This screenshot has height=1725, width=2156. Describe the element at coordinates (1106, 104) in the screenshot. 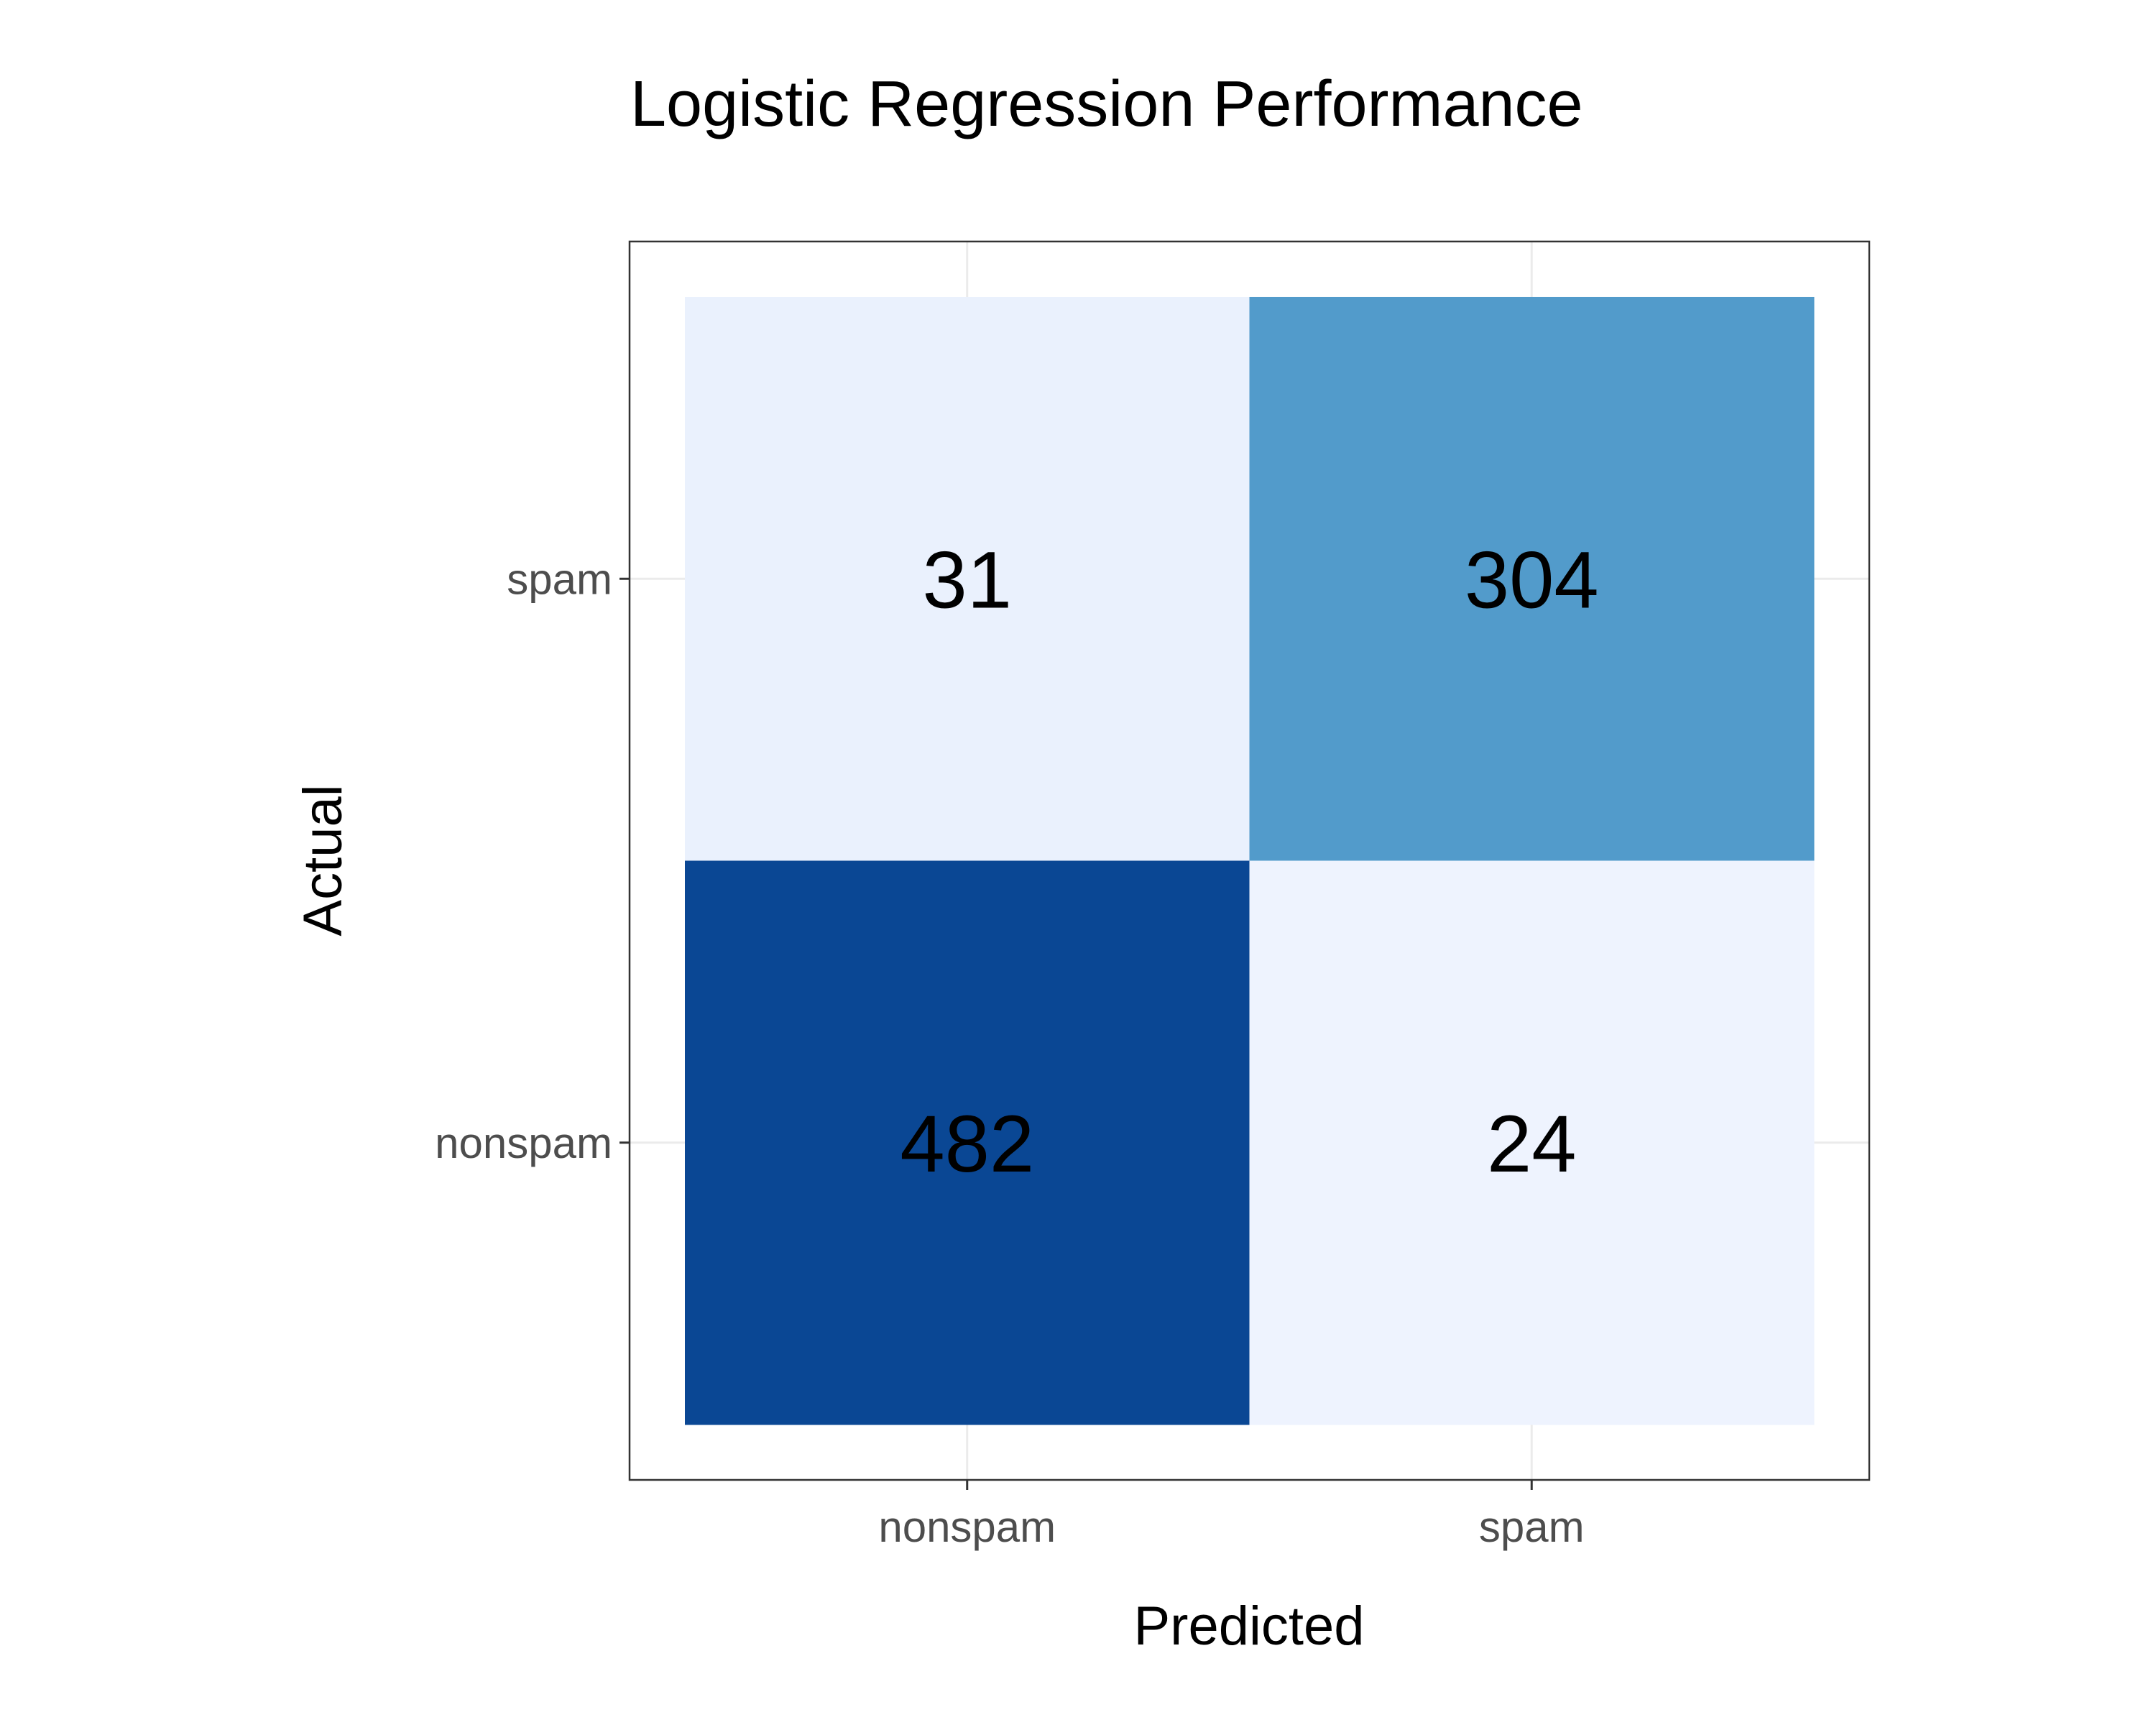

I see `chart-title: Logistic Regression Performance` at that location.